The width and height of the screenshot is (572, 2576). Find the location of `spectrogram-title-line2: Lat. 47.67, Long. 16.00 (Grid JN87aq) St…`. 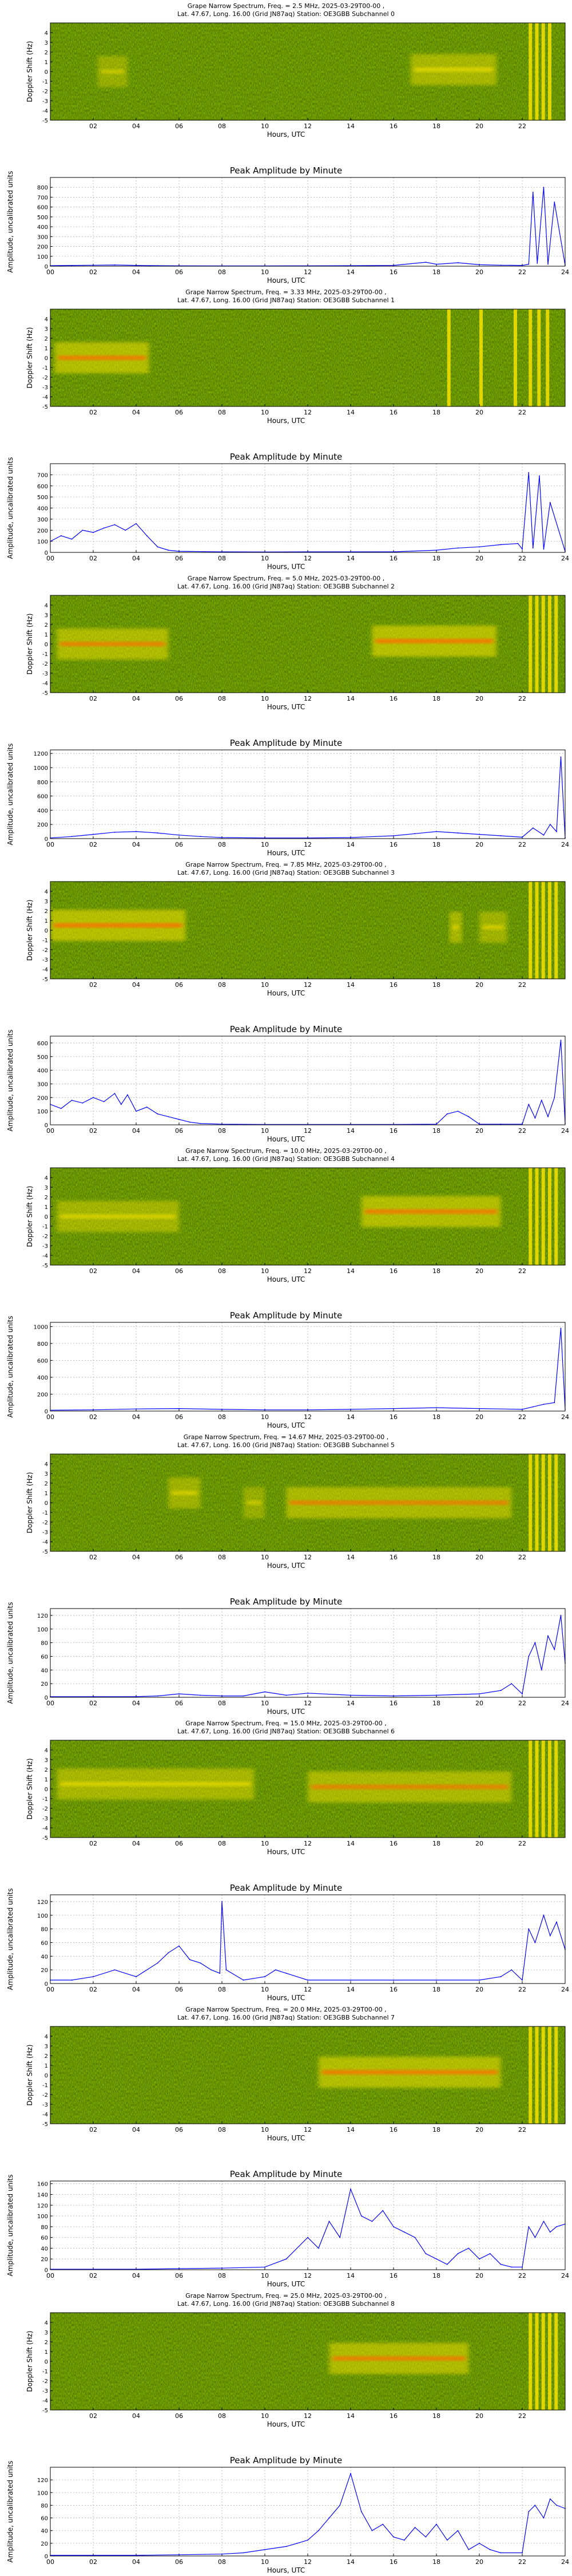

spectrogram-title-line2: Lat. 47.67, Long. 16.00 (Grid JN87aq) St… is located at coordinates (286, 1731).